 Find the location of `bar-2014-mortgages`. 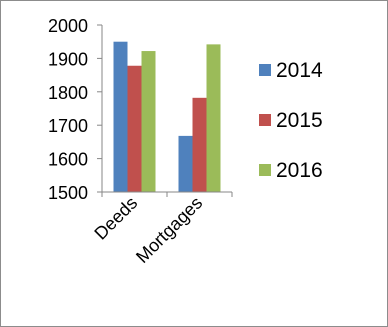

bar-2014-mortgages is located at coordinates (185, 163).